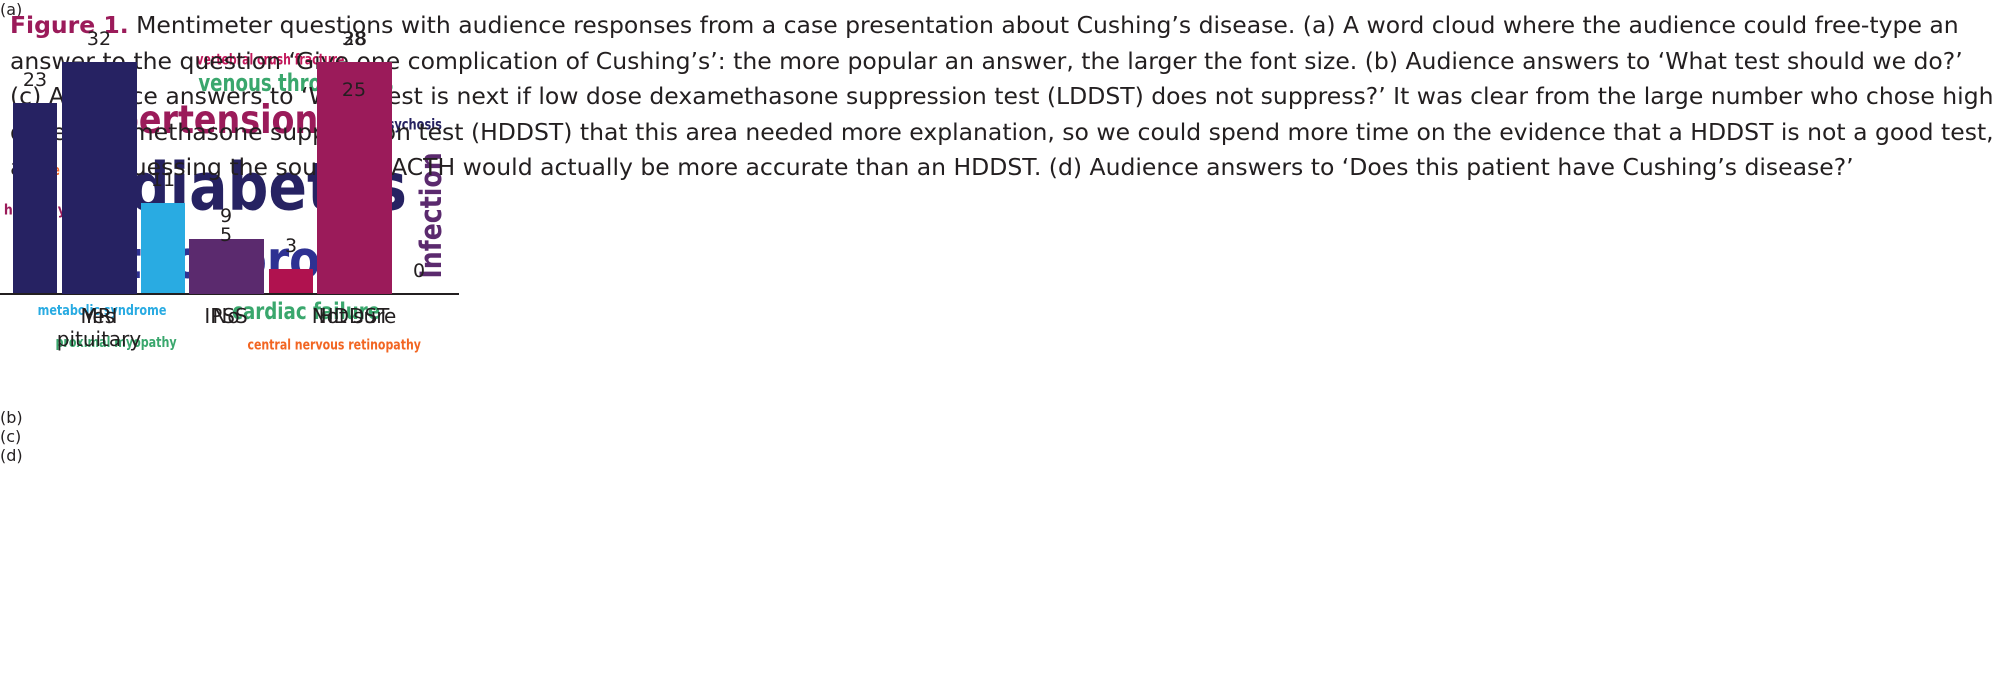 The height and width of the screenshot is (696, 2000). I want to click on cloud-word: metabolic syndrome, so click(102, 311).